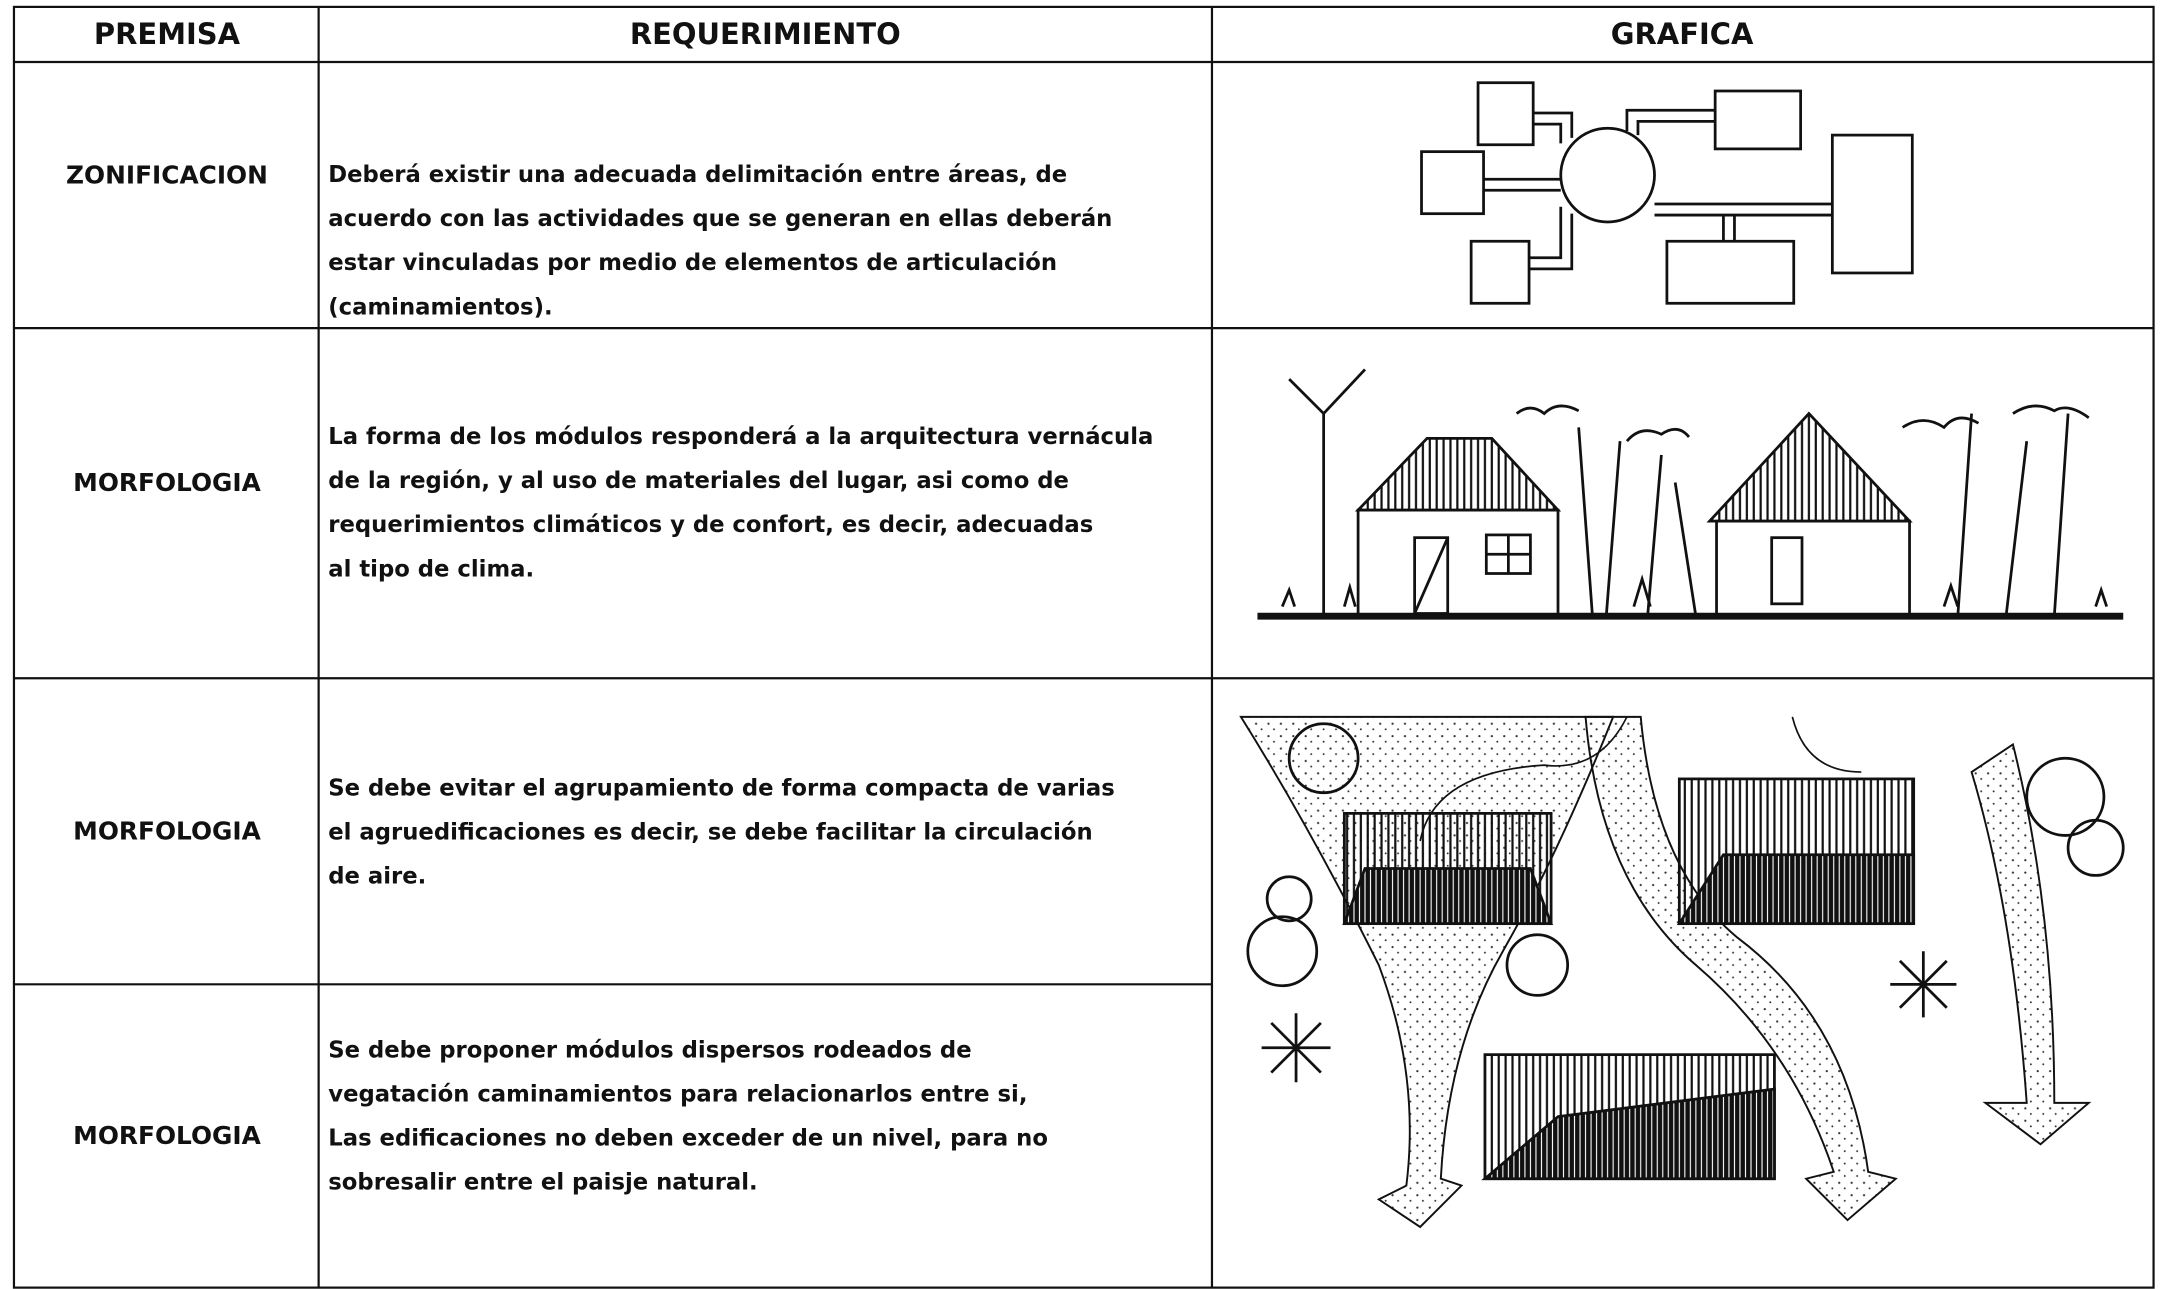  Describe the element at coordinates (431, 569) in the screenshot. I see `requerimiento-line: al tipo de clima.` at that location.